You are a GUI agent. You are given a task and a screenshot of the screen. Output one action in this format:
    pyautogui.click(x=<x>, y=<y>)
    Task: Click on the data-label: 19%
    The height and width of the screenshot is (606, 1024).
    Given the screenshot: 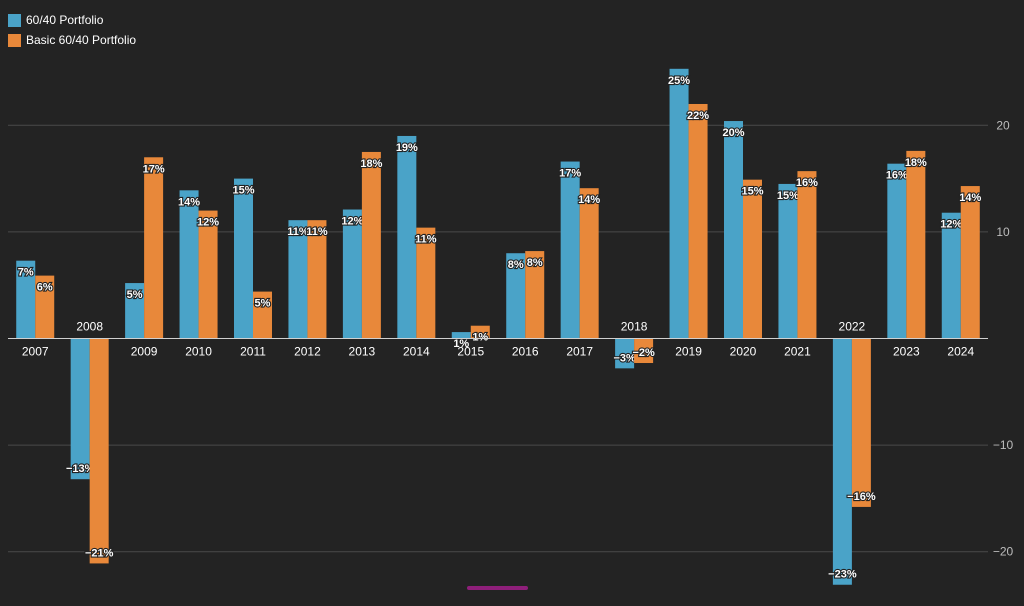 What is the action you would take?
    pyautogui.click(x=407, y=148)
    